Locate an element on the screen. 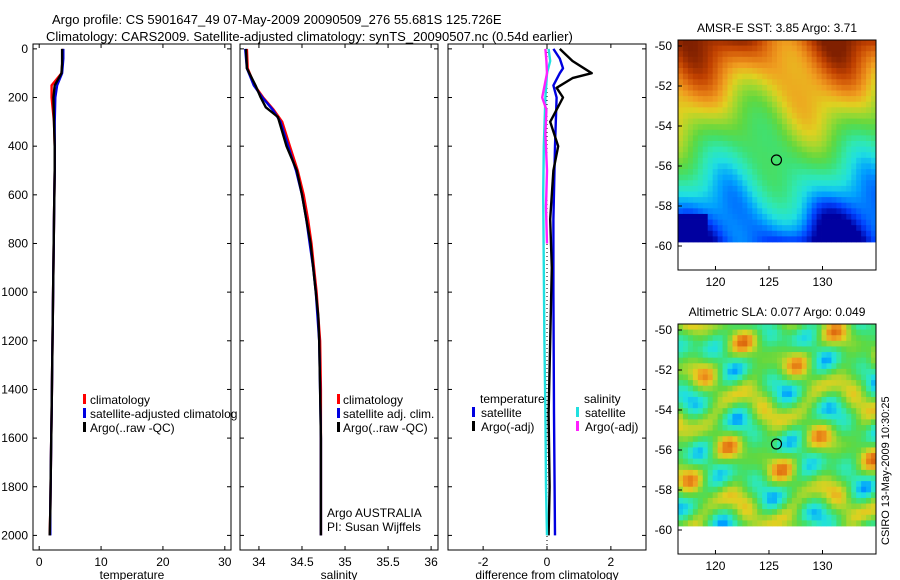 The image size is (900, 580). temperature-legend-label: Argo(..raw -QC) is located at coordinates (132, 428).